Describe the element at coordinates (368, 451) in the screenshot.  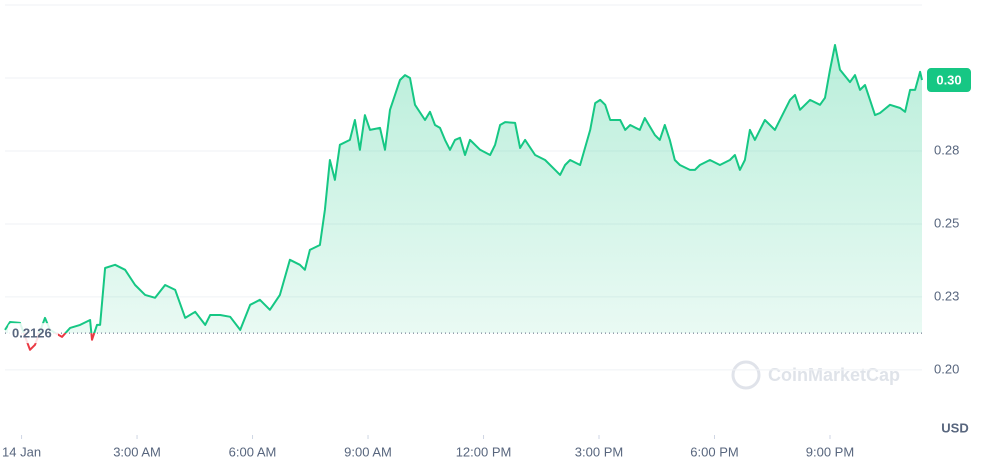
I see `x-tick-label: 9:00 AM` at that location.